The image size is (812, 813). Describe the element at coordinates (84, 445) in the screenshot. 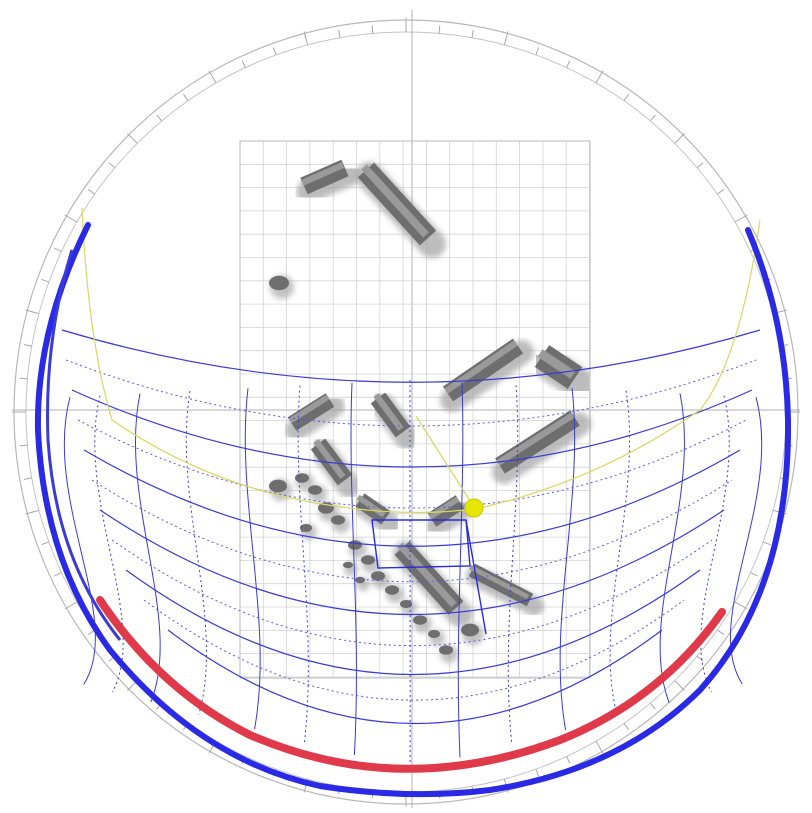

I see `winter-arc-inner` at that location.